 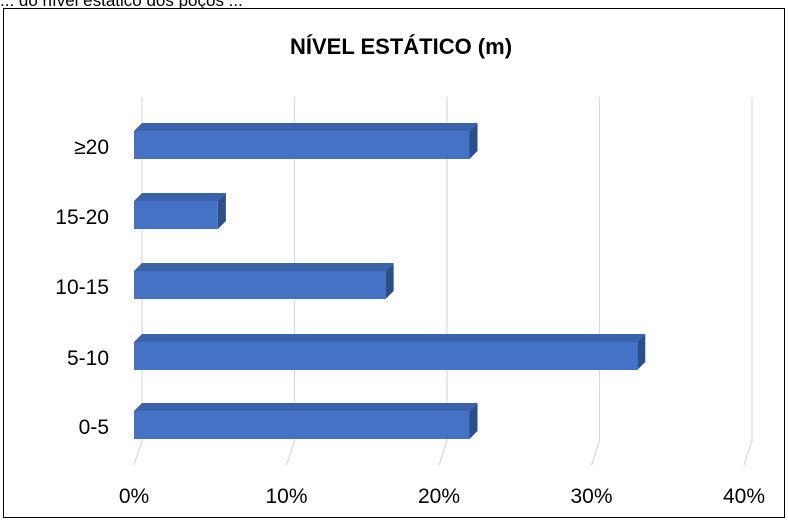 What do you see at coordinates (88, 358) in the screenshot?
I see `category-label: 5-10` at bounding box center [88, 358].